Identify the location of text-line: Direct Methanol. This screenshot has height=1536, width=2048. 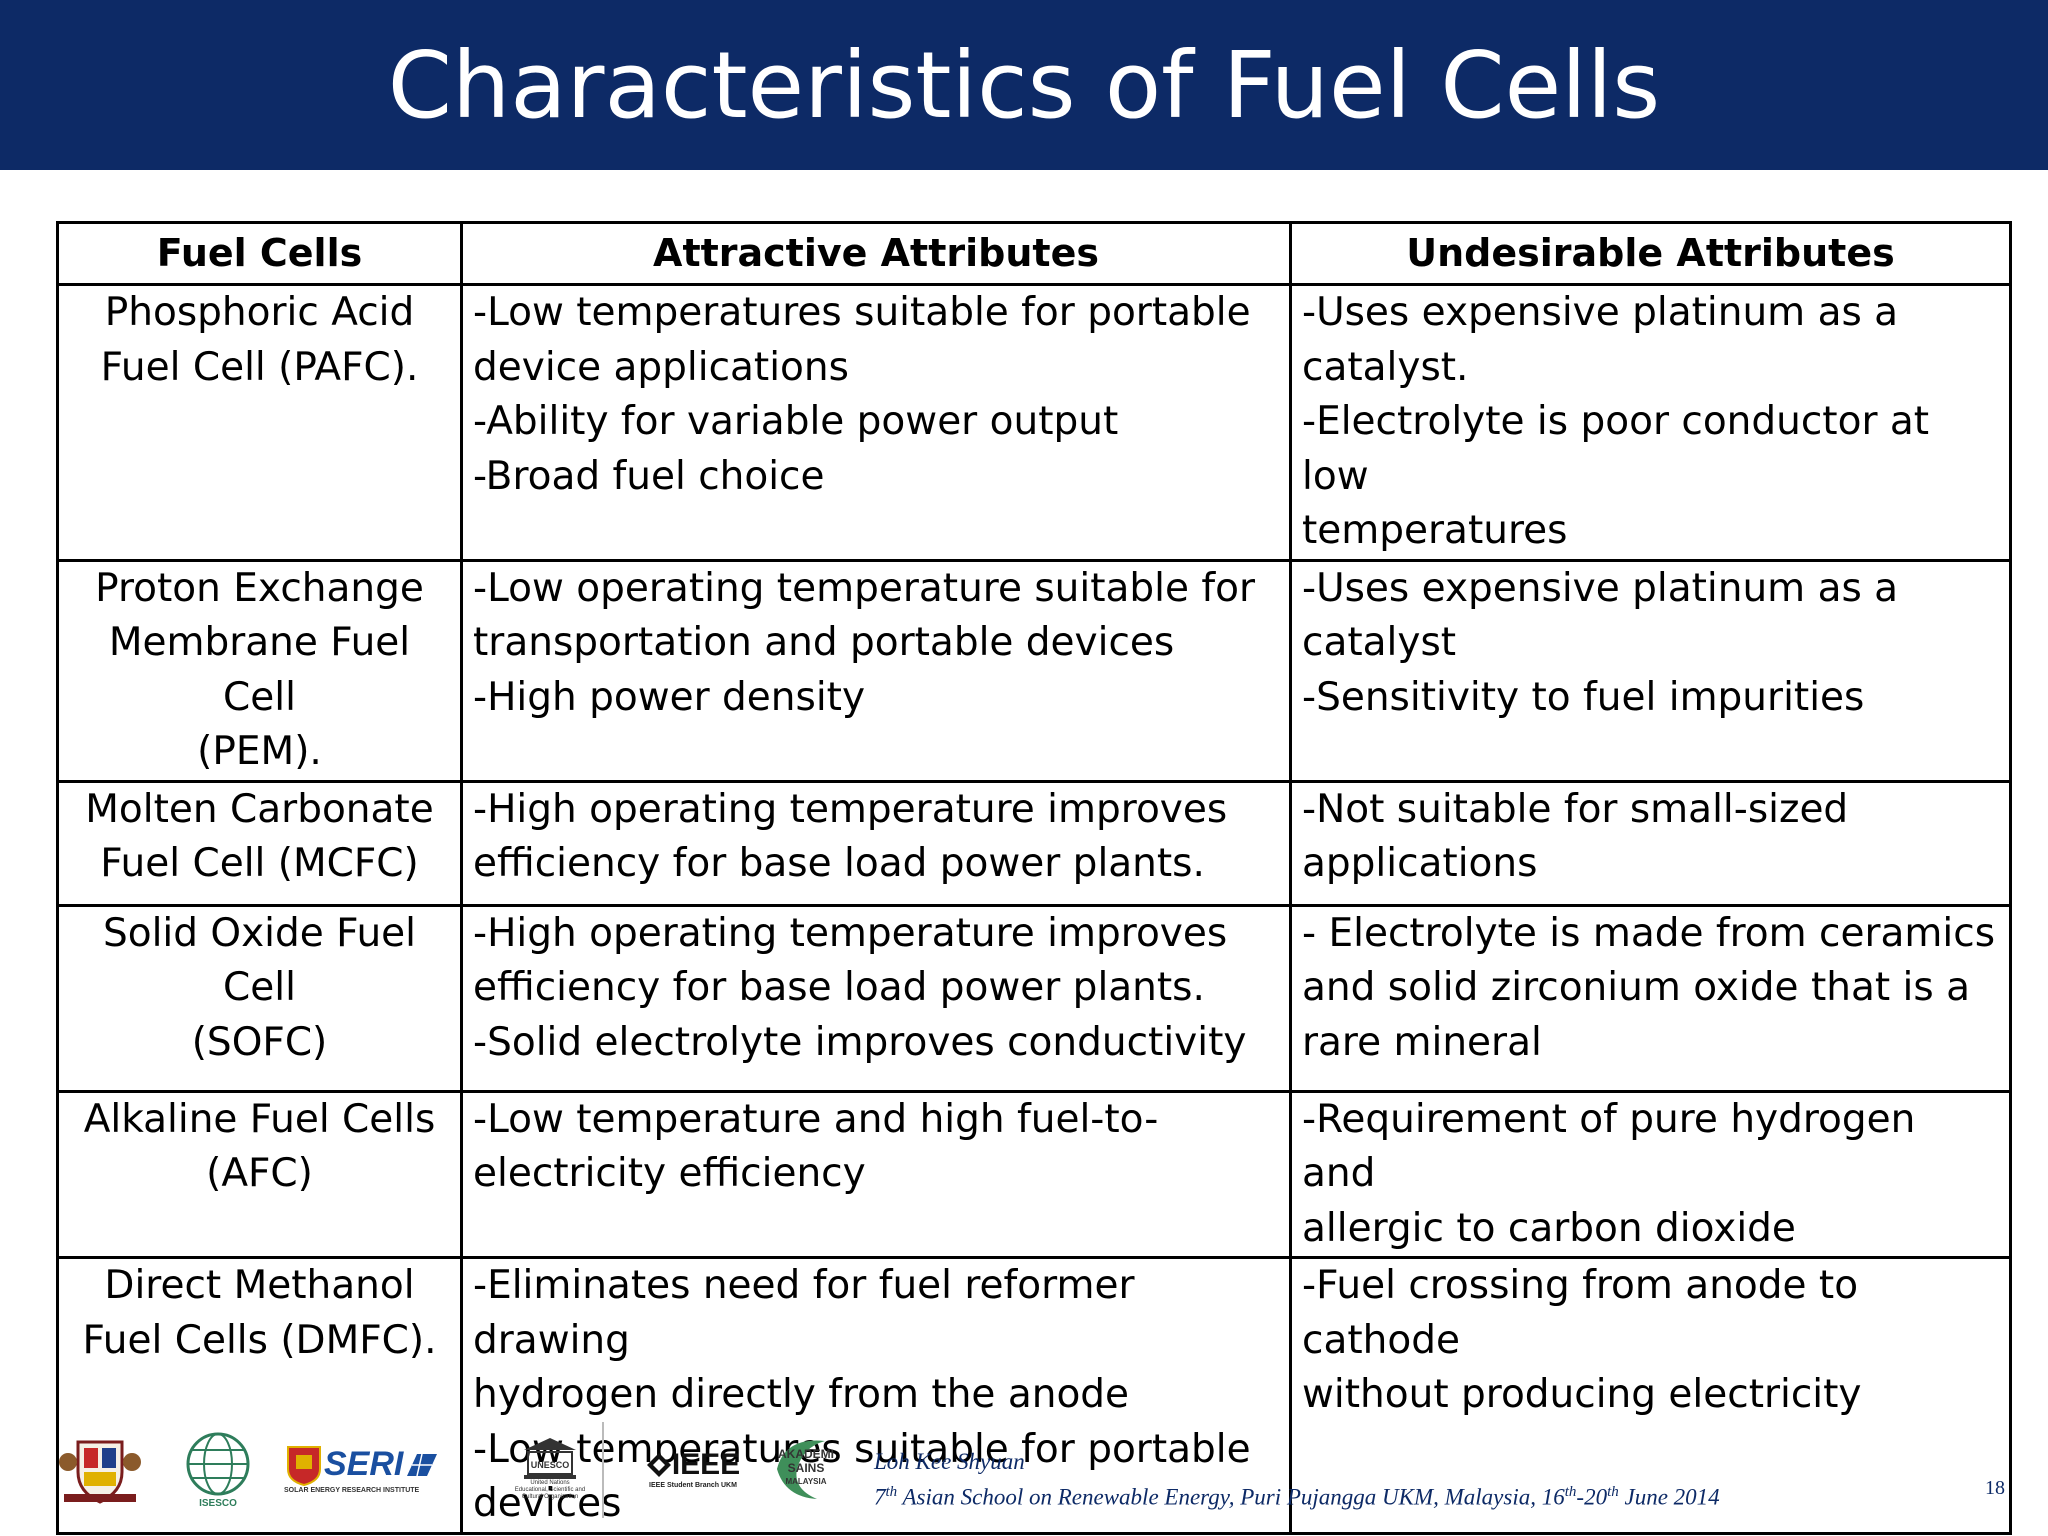
(259, 1285).